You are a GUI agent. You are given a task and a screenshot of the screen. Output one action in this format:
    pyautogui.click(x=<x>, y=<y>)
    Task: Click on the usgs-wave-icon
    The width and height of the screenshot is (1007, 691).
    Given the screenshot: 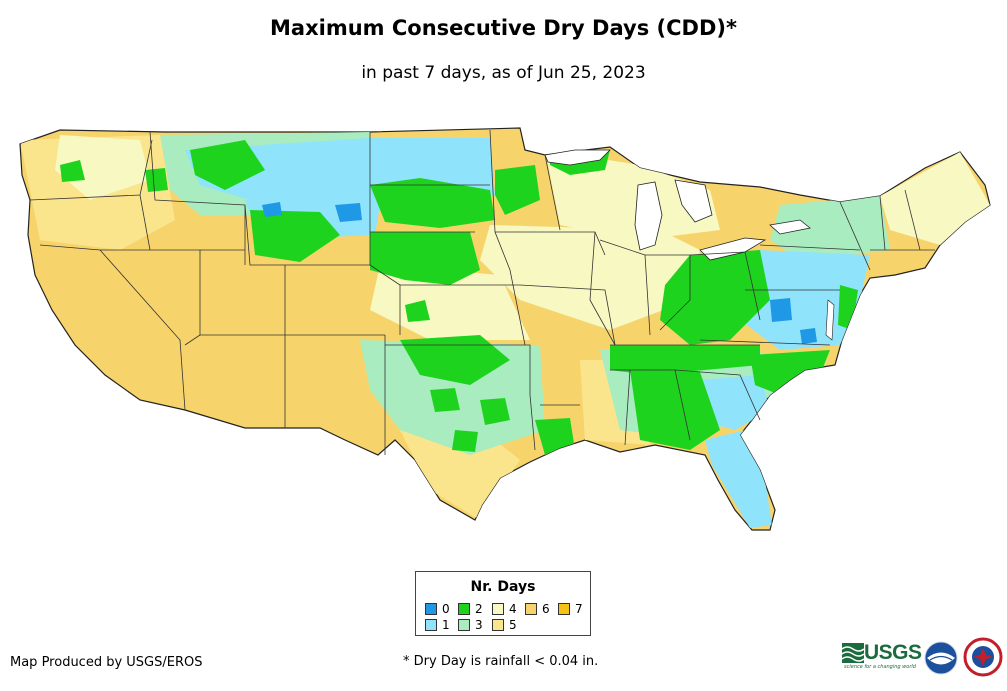 What is the action you would take?
    pyautogui.click(x=853, y=653)
    